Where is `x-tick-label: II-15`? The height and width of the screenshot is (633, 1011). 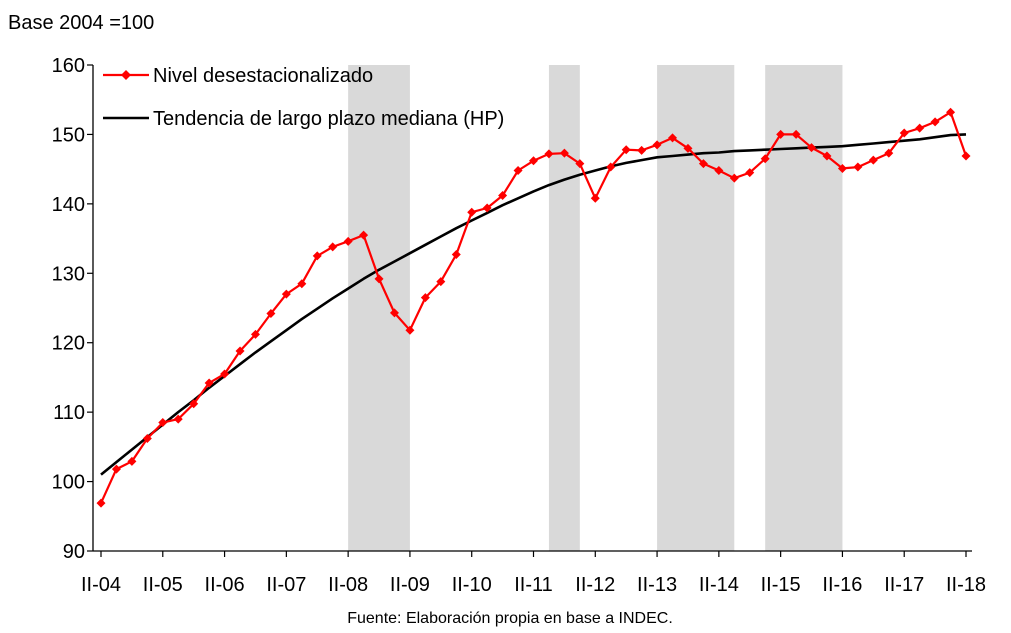 x-tick-label: II-15 is located at coordinates (781, 585).